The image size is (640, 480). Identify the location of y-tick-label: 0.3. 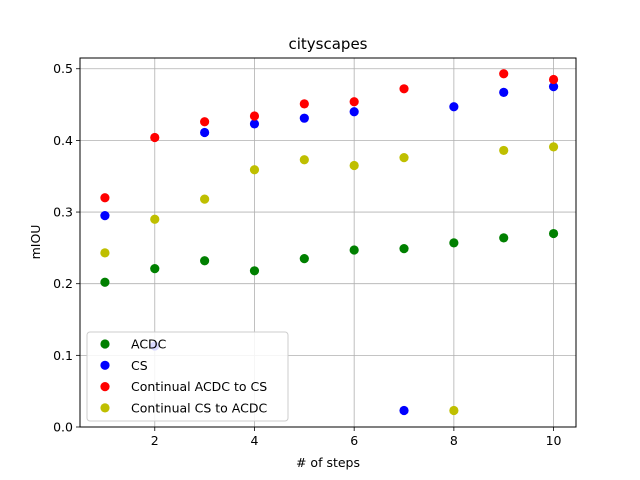
(63, 212).